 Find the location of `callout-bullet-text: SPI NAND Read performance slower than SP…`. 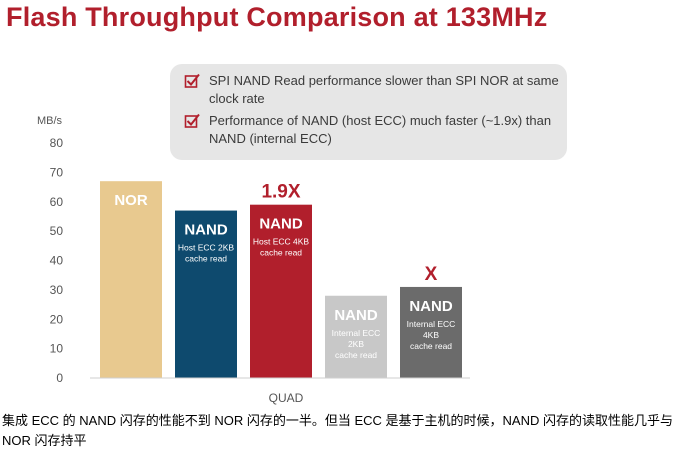

callout-bullet-text: SPI NAND Read performance slower than SP… is located at coordinates (384, 89).